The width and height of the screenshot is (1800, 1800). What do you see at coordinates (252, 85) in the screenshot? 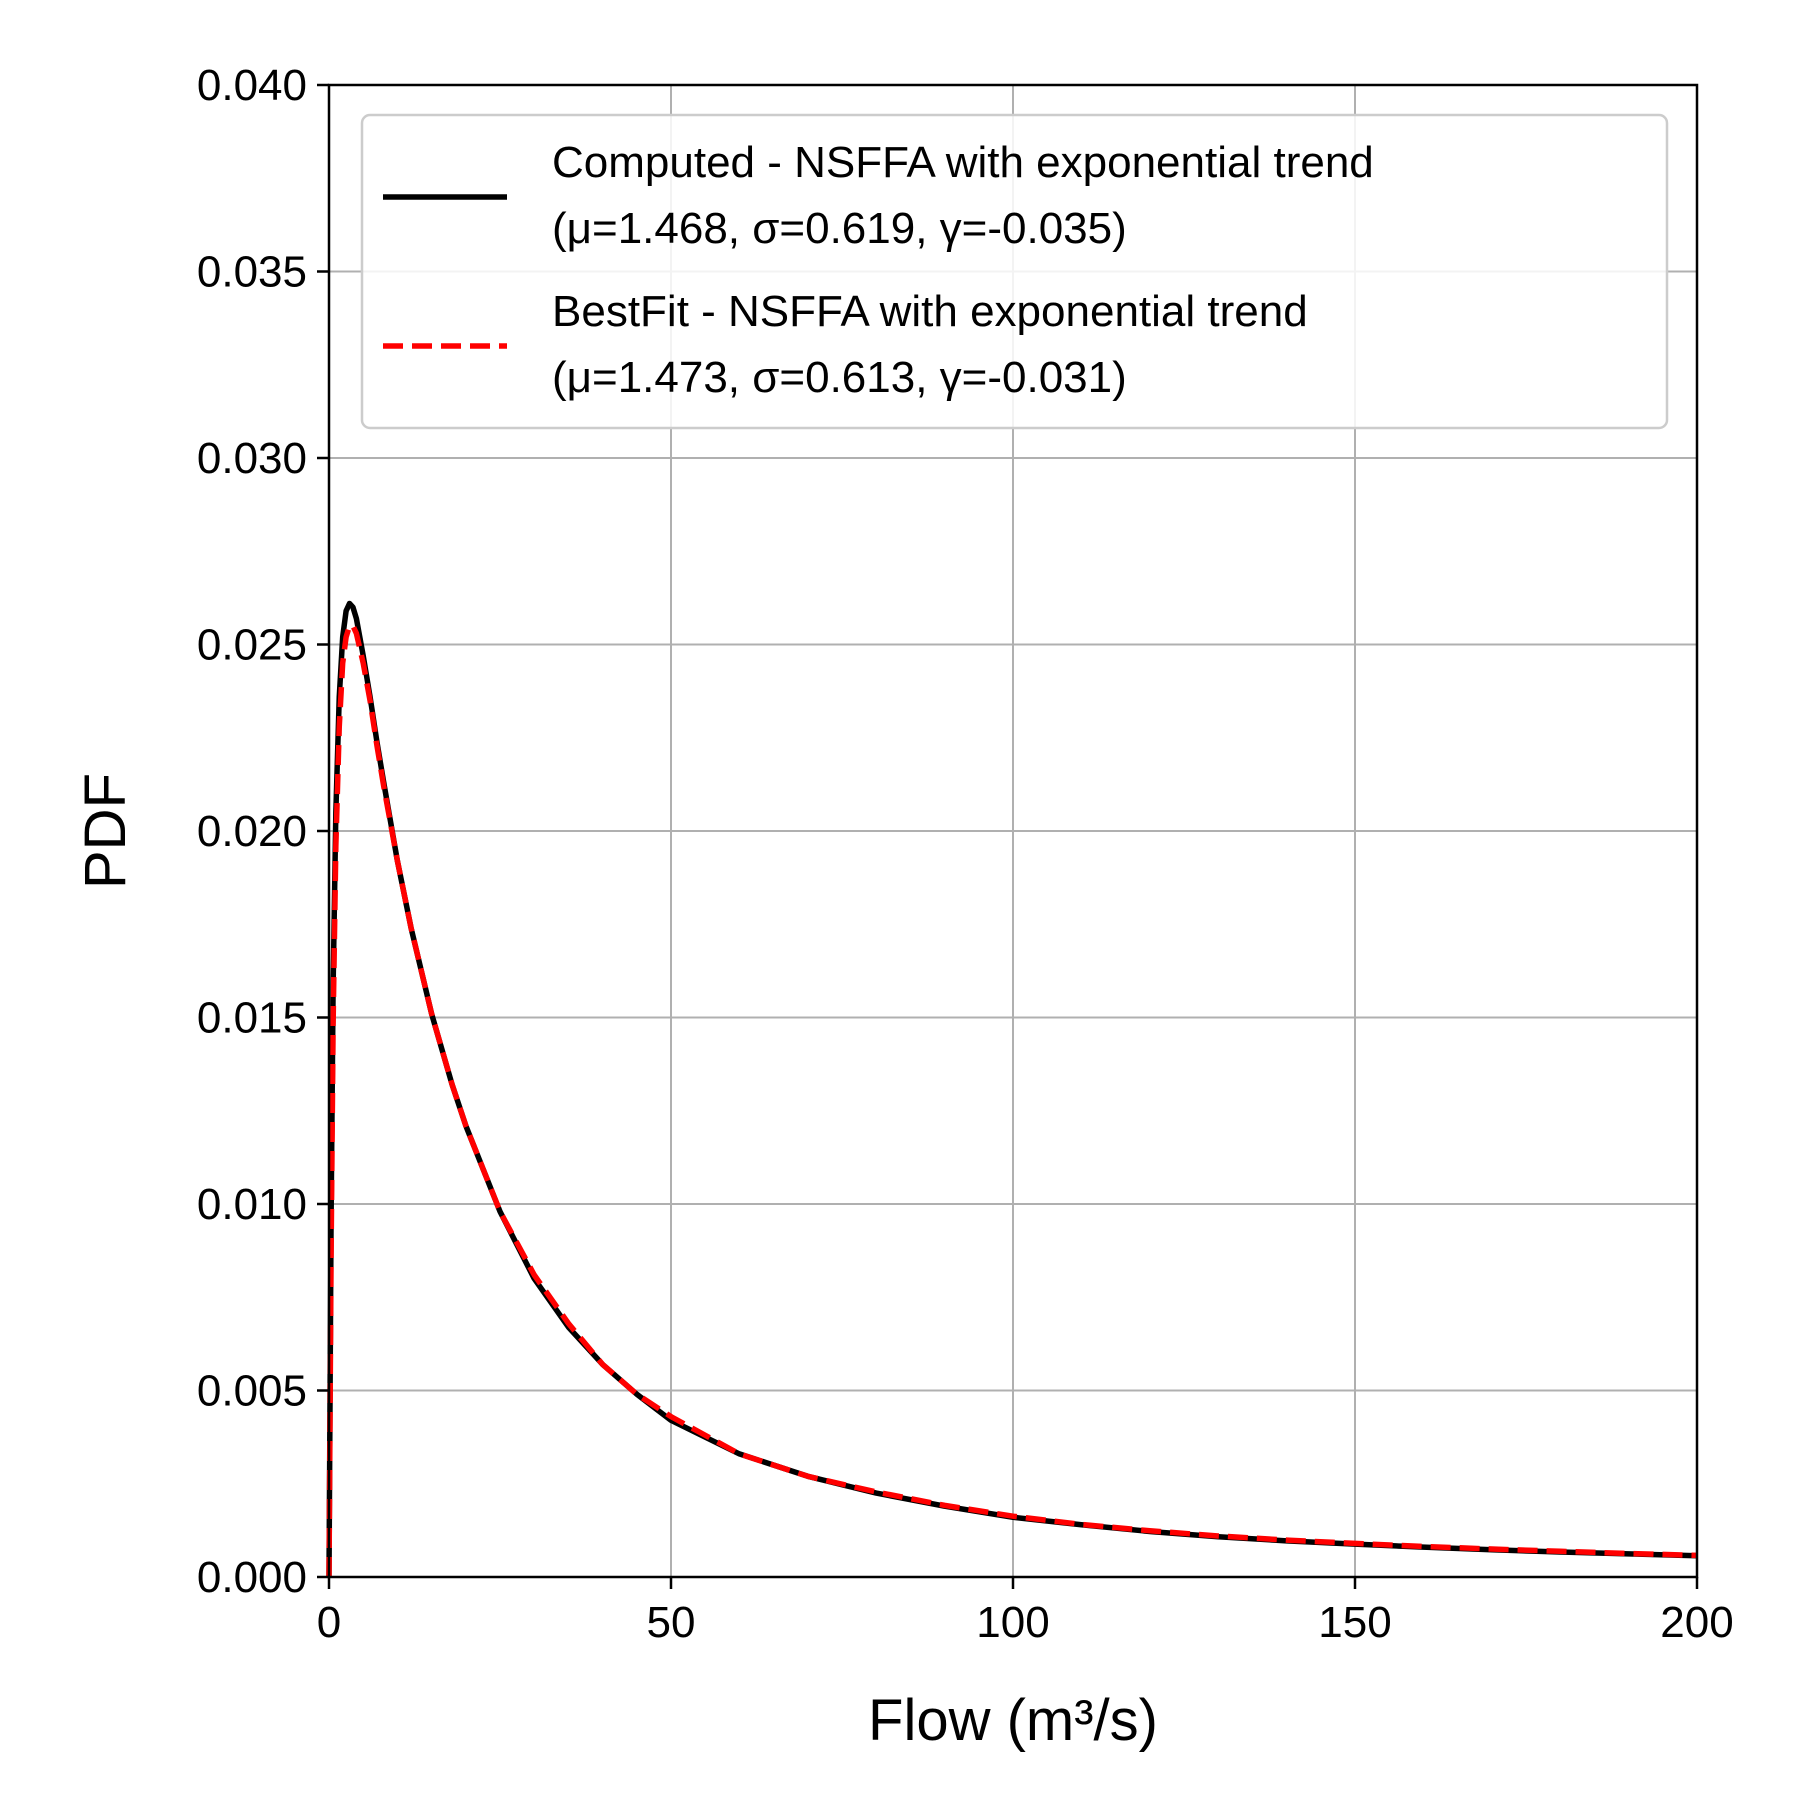
I see `y-tick-label: 0.040` at bounding box center [252, 85].